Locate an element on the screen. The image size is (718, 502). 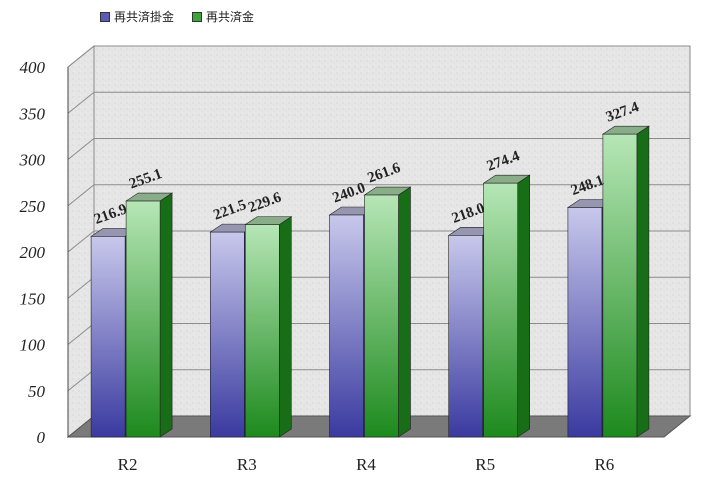
bar-side-R2-s2 is located at coordinates (166, 315).